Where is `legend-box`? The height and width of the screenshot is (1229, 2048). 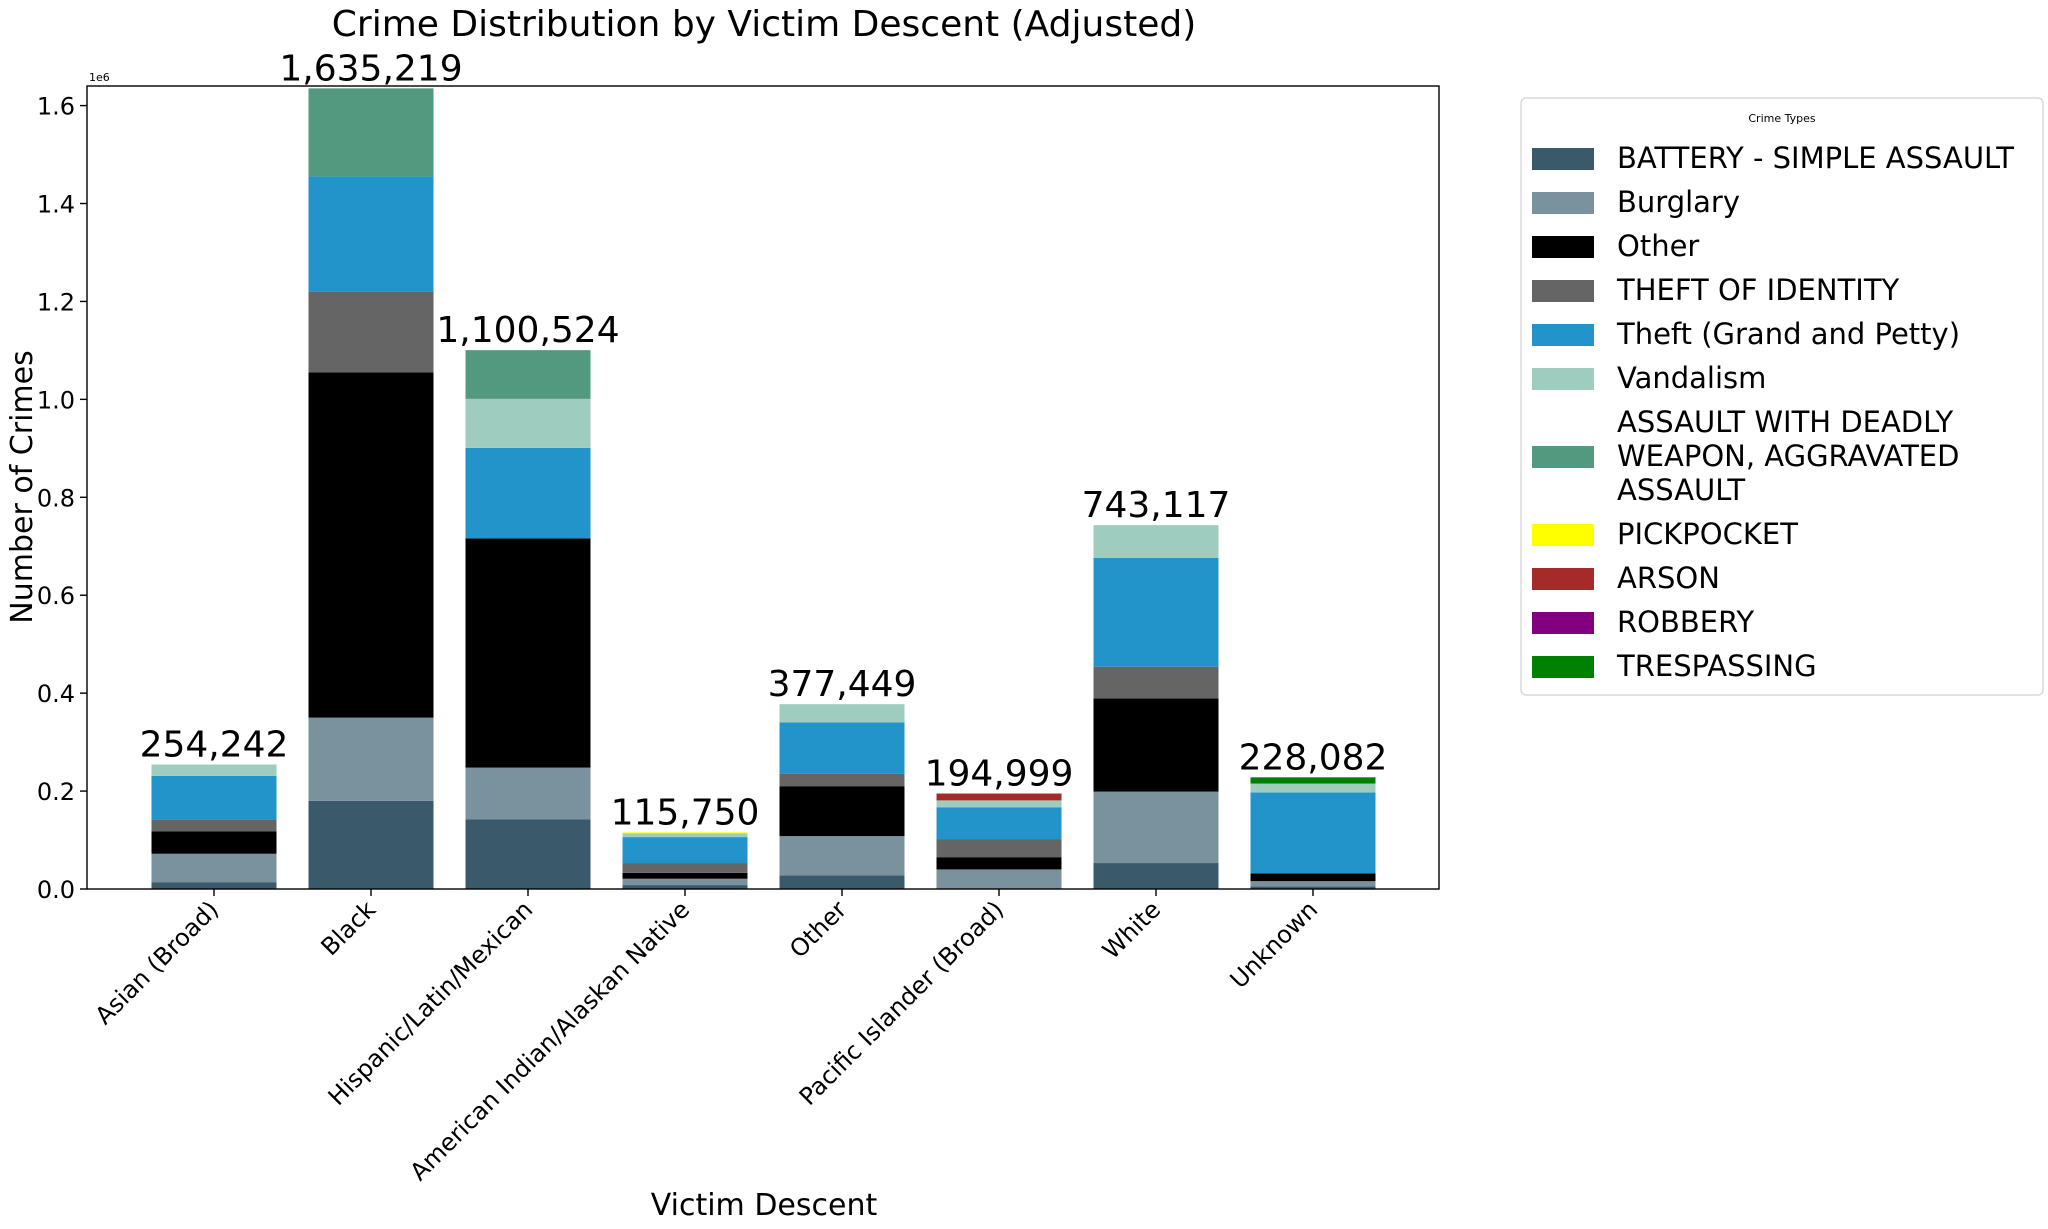
legend-box is located at coordinates (1782, 396).